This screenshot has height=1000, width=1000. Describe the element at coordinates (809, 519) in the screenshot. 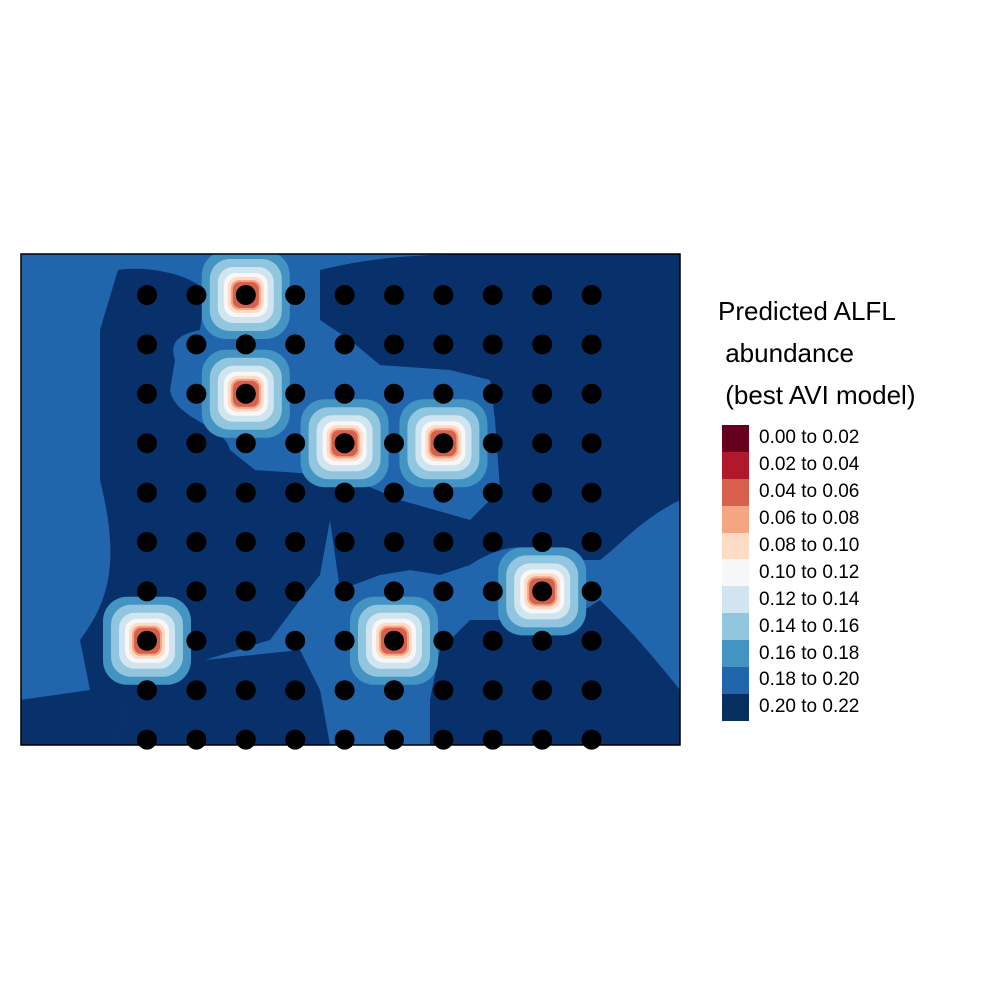

I see `legend-label: 0.06 to 0.08` at that location.